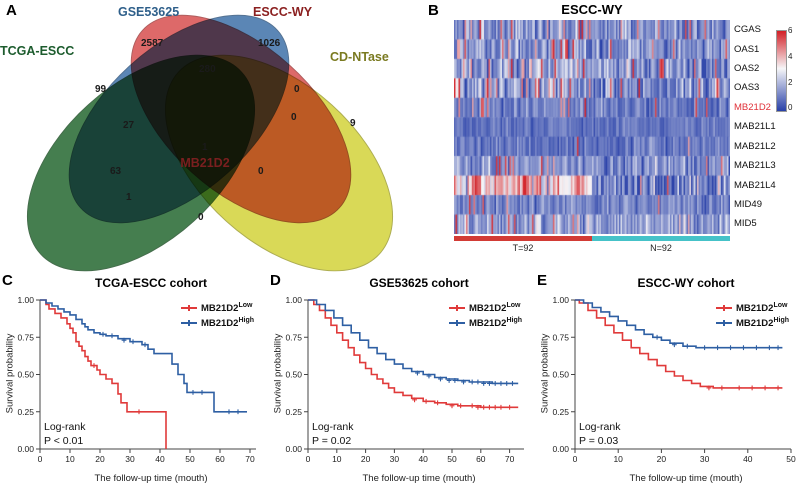 This screenshot has width=802, height=485. I want to click on svg-text: 60, so click(481, 459).